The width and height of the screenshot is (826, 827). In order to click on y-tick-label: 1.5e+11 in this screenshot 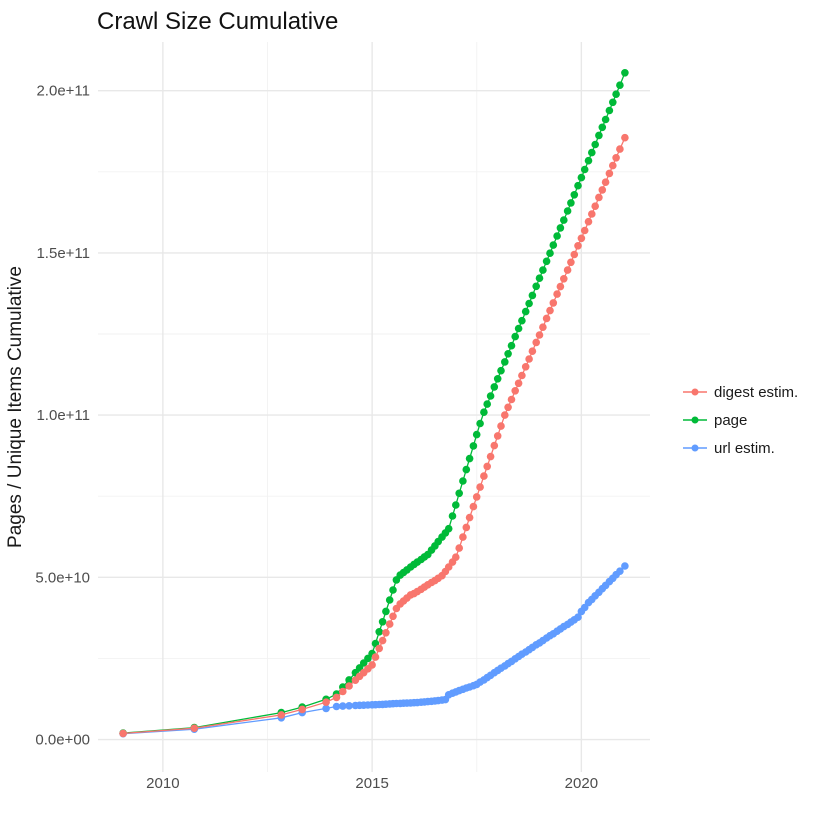, I will do `click(63, 253)`.